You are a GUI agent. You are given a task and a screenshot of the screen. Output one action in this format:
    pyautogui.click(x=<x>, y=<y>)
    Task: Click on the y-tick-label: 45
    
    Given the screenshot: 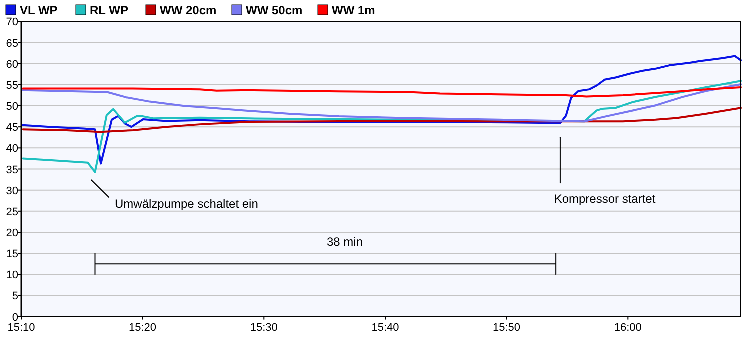 What is the action you would take?
    pyautogui.click(x=12, y=128)
    